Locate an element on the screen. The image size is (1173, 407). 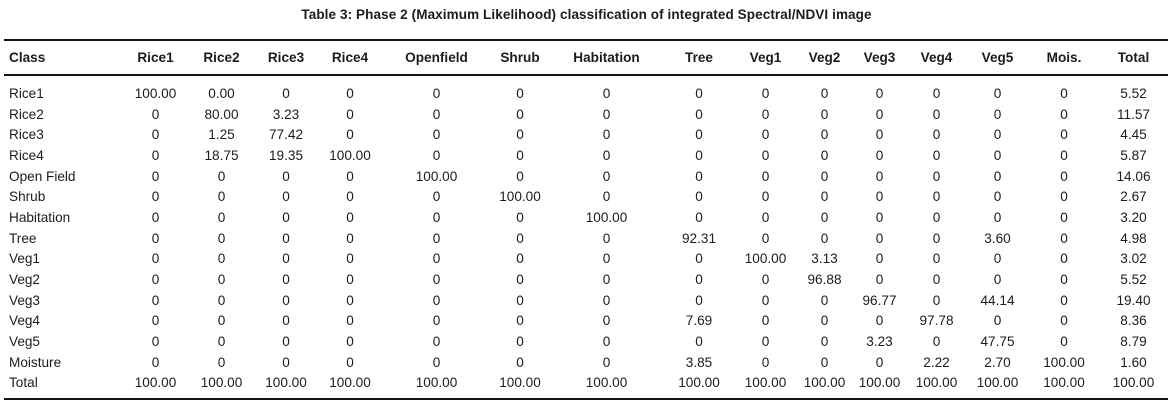
table-cell: 3.13 is located at coordinates (824, 259).